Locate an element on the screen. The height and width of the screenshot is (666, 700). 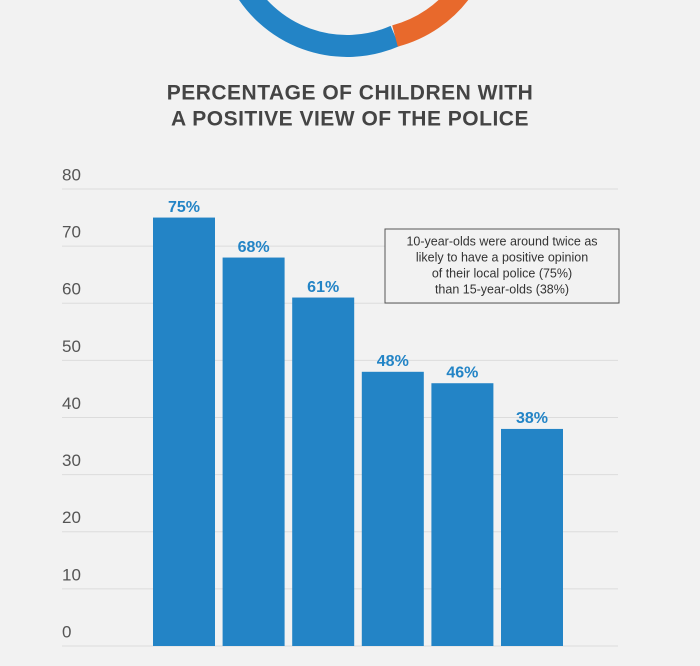
annotation-text: than 15-year-olds (38%) is located at coordinates (502, 289).